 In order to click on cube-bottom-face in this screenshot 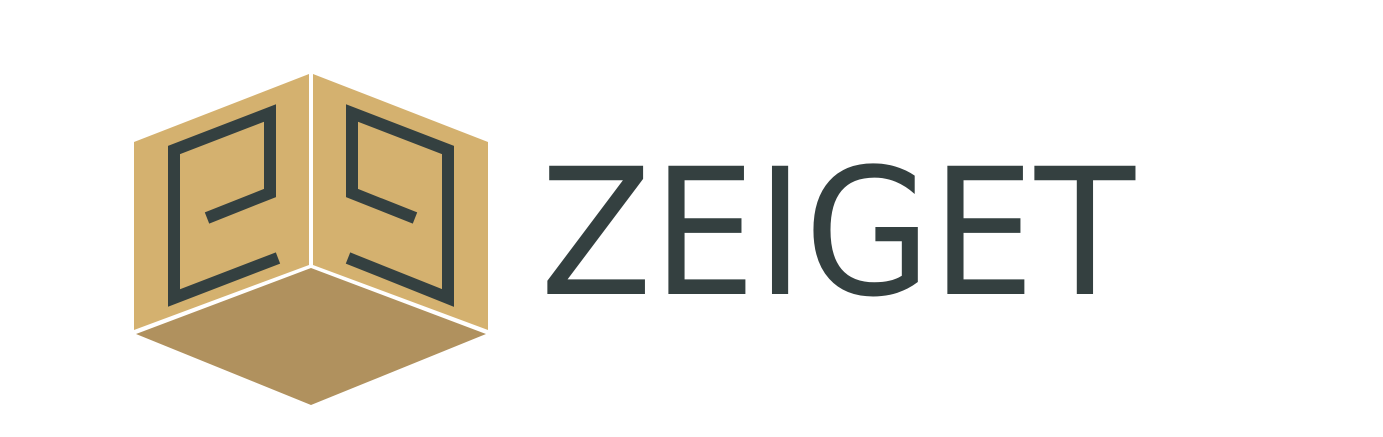, I will do `click(311, 336)`.